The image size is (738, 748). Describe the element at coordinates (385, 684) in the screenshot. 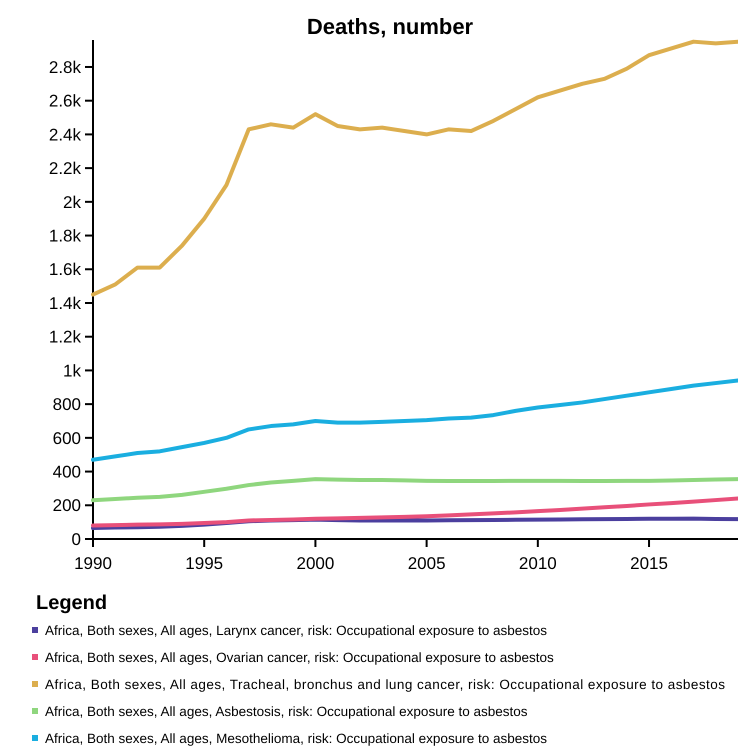

I see `legend-label: Africa, Both sexes, All ages, Tracheal, bronchus and lung cancer, risk: Occupational exposure to asbestos` at that location.